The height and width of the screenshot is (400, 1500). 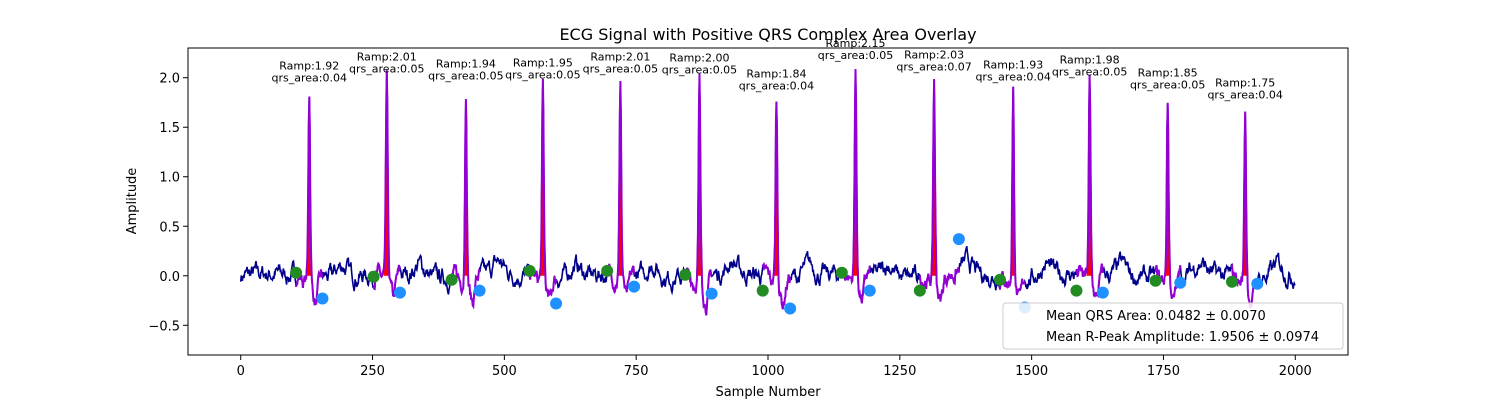 What do you see at coordinates (1031, 371) in the screenshot?
I see `x-tick-label: 1500` at bounding box center [1031, 371].